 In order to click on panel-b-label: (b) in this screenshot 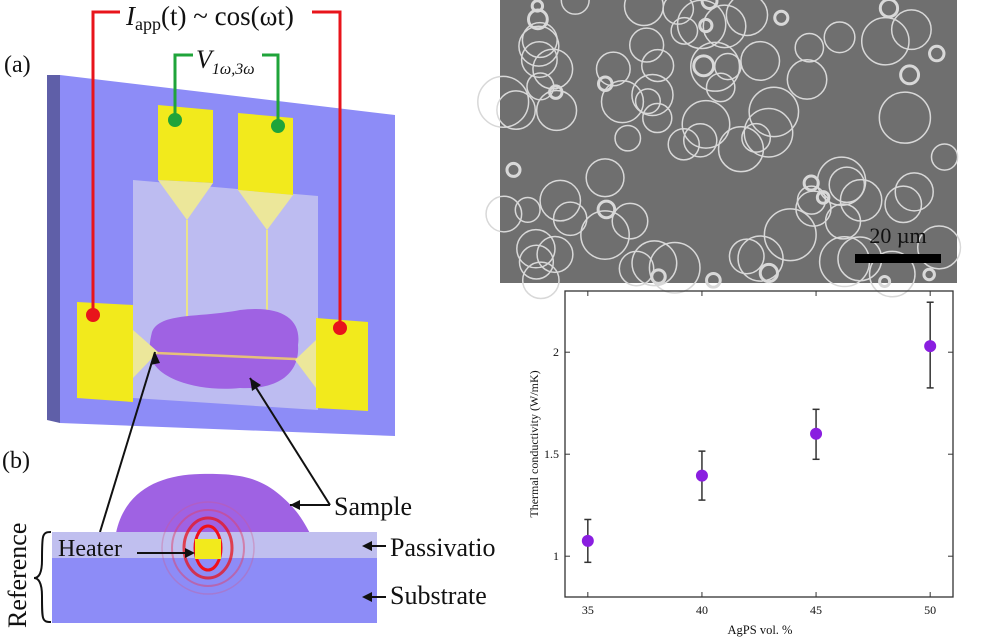, I will do `click(16, 461)`.